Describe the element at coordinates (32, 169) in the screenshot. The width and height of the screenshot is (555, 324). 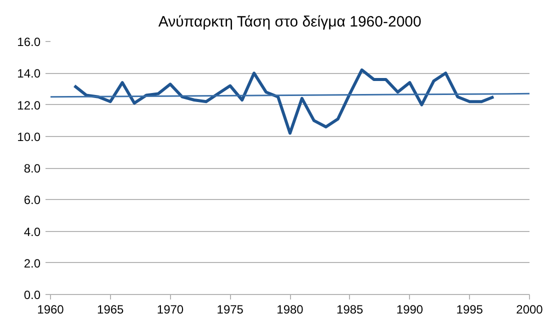
I see `y-tick-label: 8.0` at that location.